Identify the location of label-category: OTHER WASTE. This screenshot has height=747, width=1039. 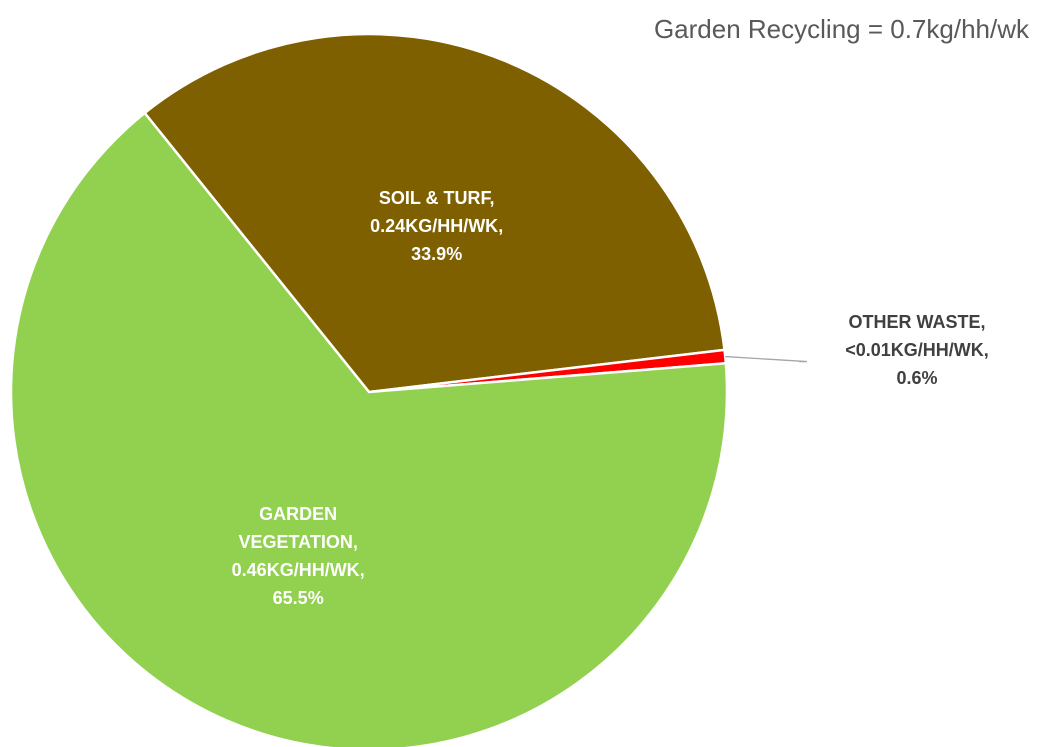
(914, 321).